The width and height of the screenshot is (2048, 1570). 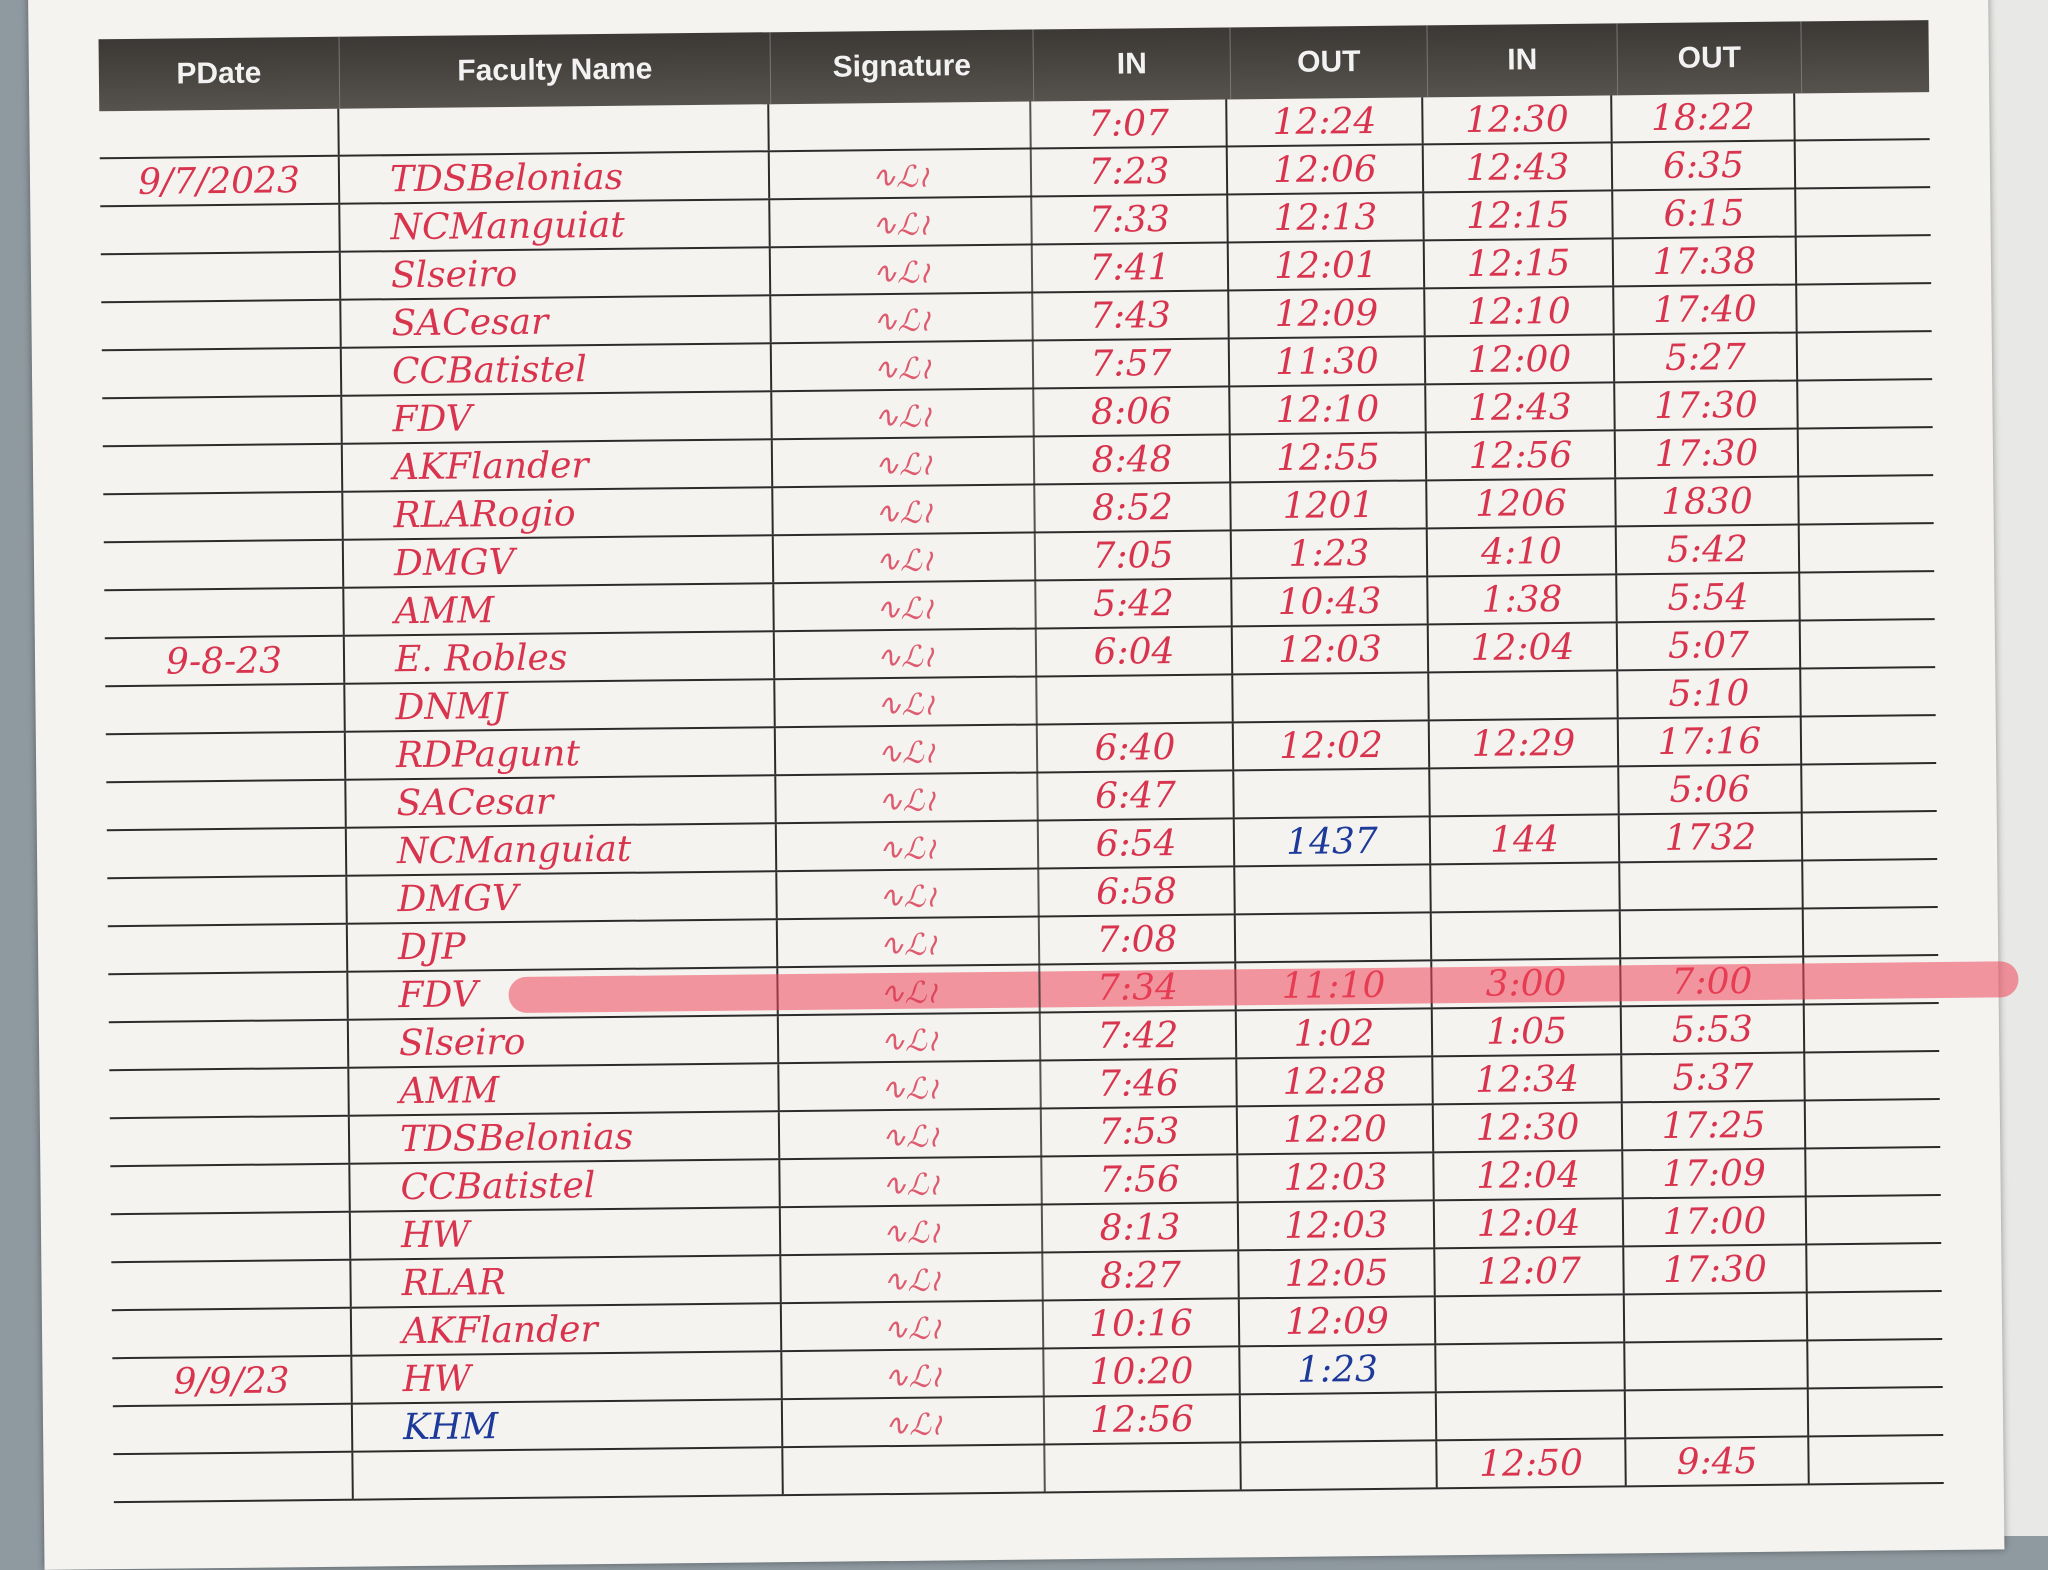 I want to click on date-cell: 9/9/23, so click(x=232, y=1381).